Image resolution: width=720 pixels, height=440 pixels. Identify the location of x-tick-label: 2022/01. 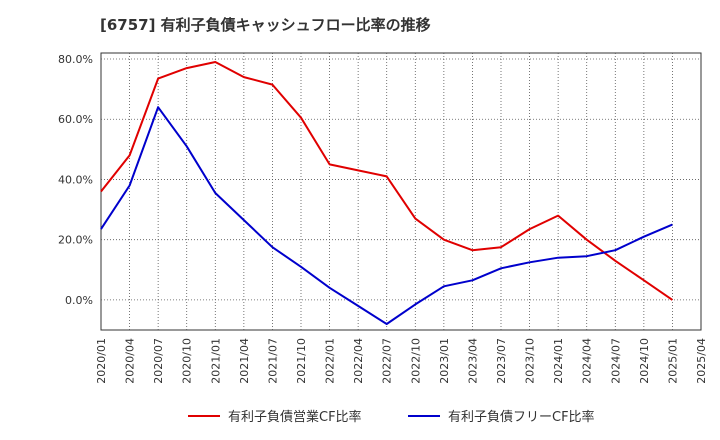
(330, 361).